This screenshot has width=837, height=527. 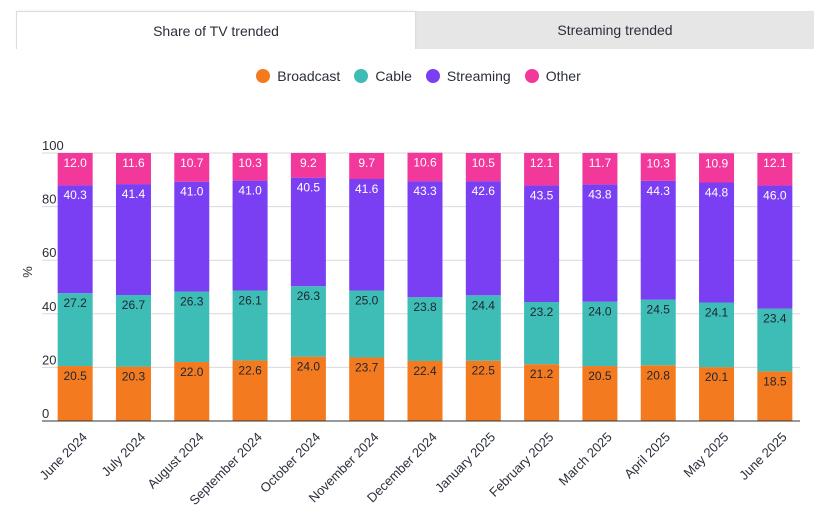 What do you see at coordinates (216, 30) in the screenshot?
I see `tab-share-of-tv-trended: Share of TV trended` at bounding box center [216, 30].